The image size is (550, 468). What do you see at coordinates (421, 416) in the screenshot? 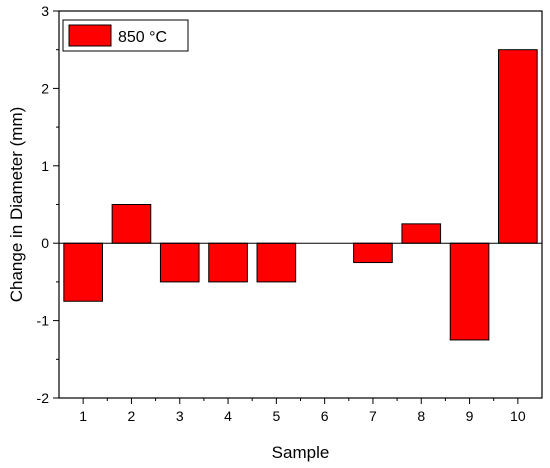
I see `x-tick-label: 8` at bounding box center [421, 416].